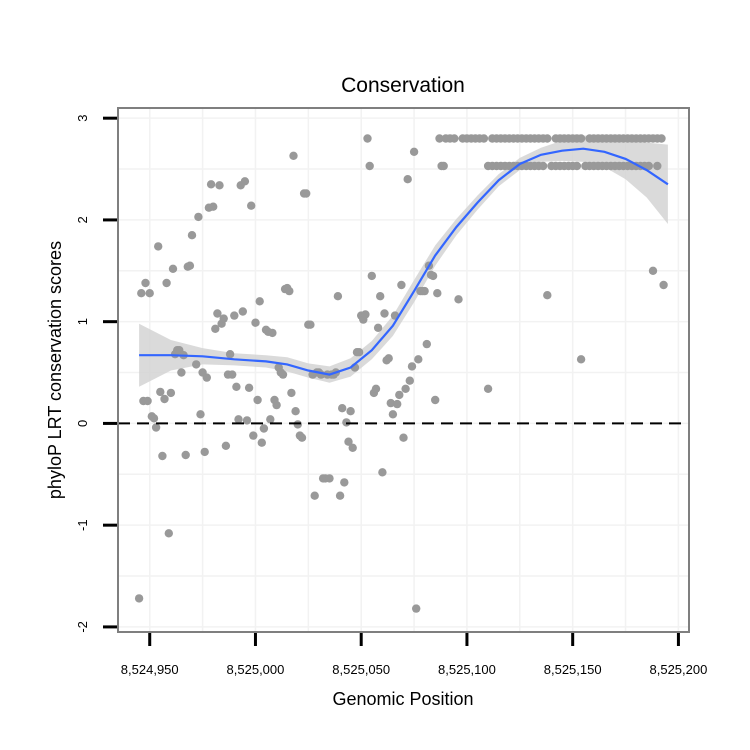 Image resolution: width=750 pixels, height=750 pixels. What do you see at coordinates (82, 321) in the screenshot?
I see `y-tick-label: 1` at bounding box center [82, 321].